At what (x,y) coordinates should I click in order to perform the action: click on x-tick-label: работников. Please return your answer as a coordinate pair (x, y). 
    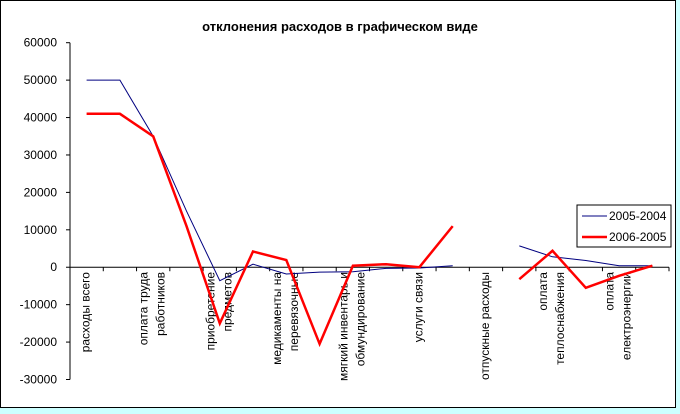
    Looking at the image, I should click on (161, 304).